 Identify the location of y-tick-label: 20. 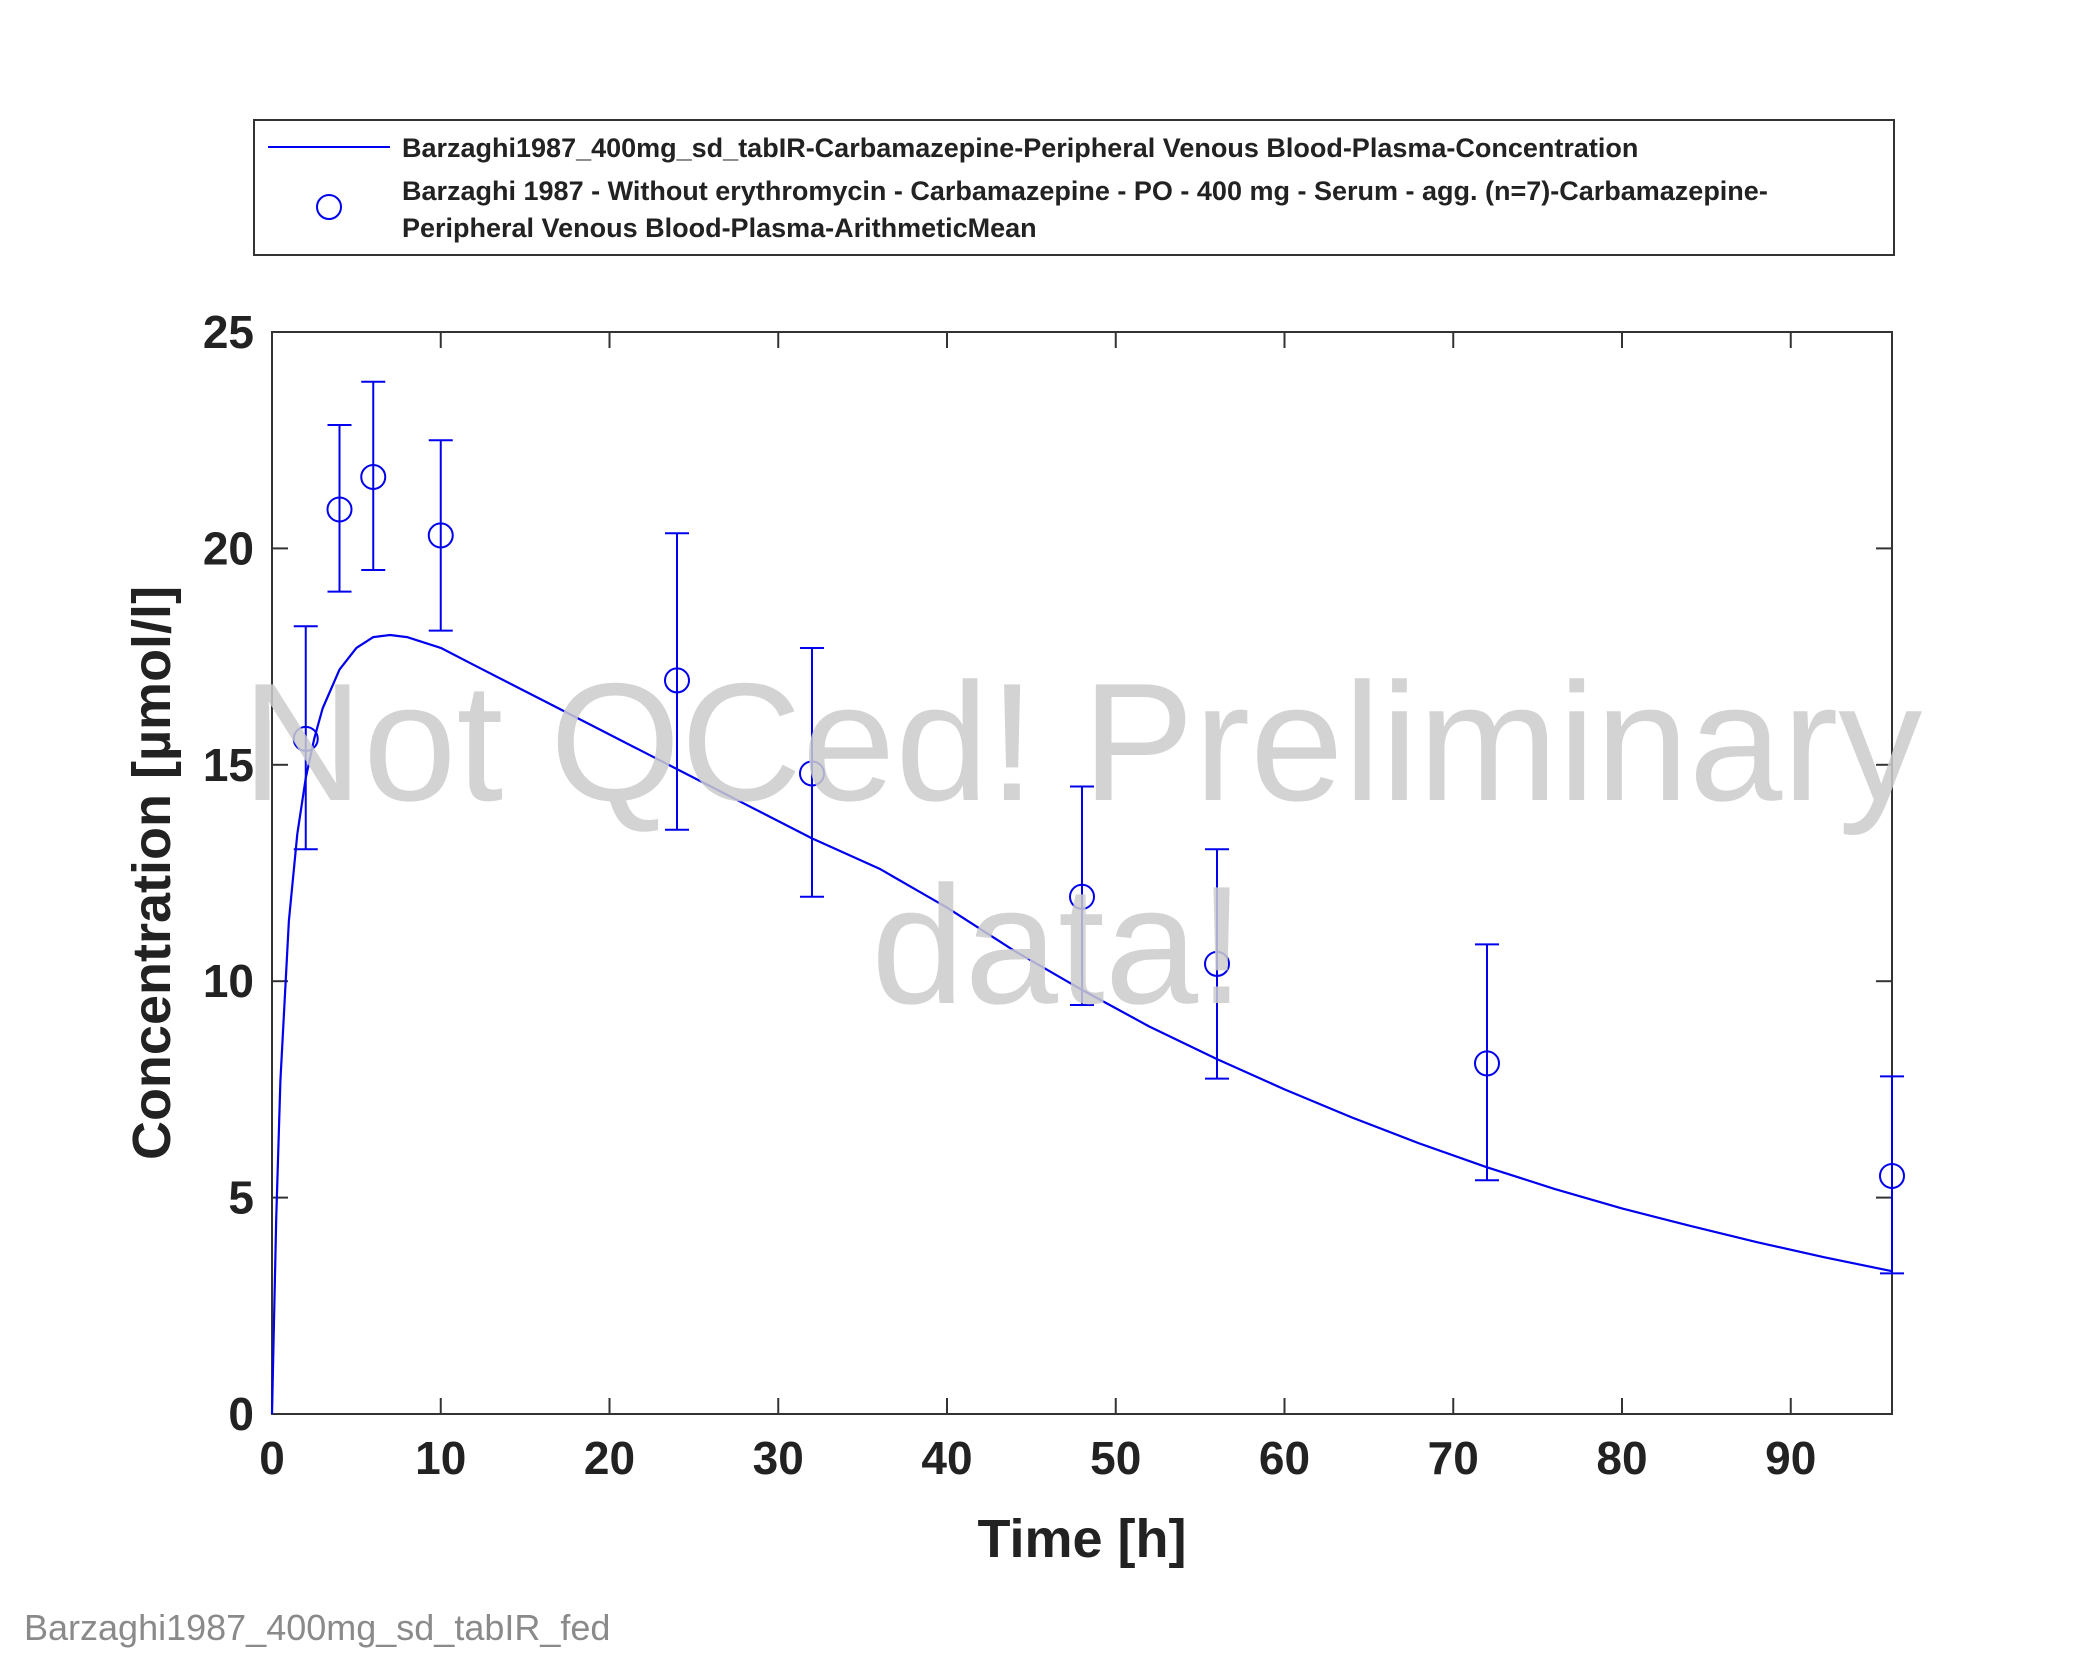
(228, 548).